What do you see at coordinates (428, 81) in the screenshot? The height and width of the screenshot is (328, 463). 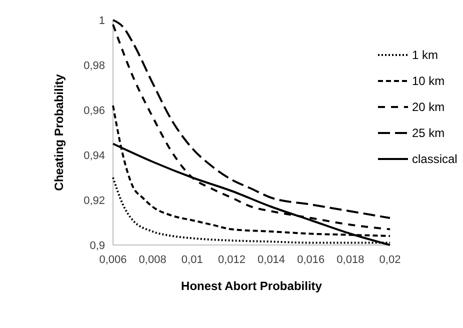 I see `legend-label: 10 km` at bounding box center [428, 81].